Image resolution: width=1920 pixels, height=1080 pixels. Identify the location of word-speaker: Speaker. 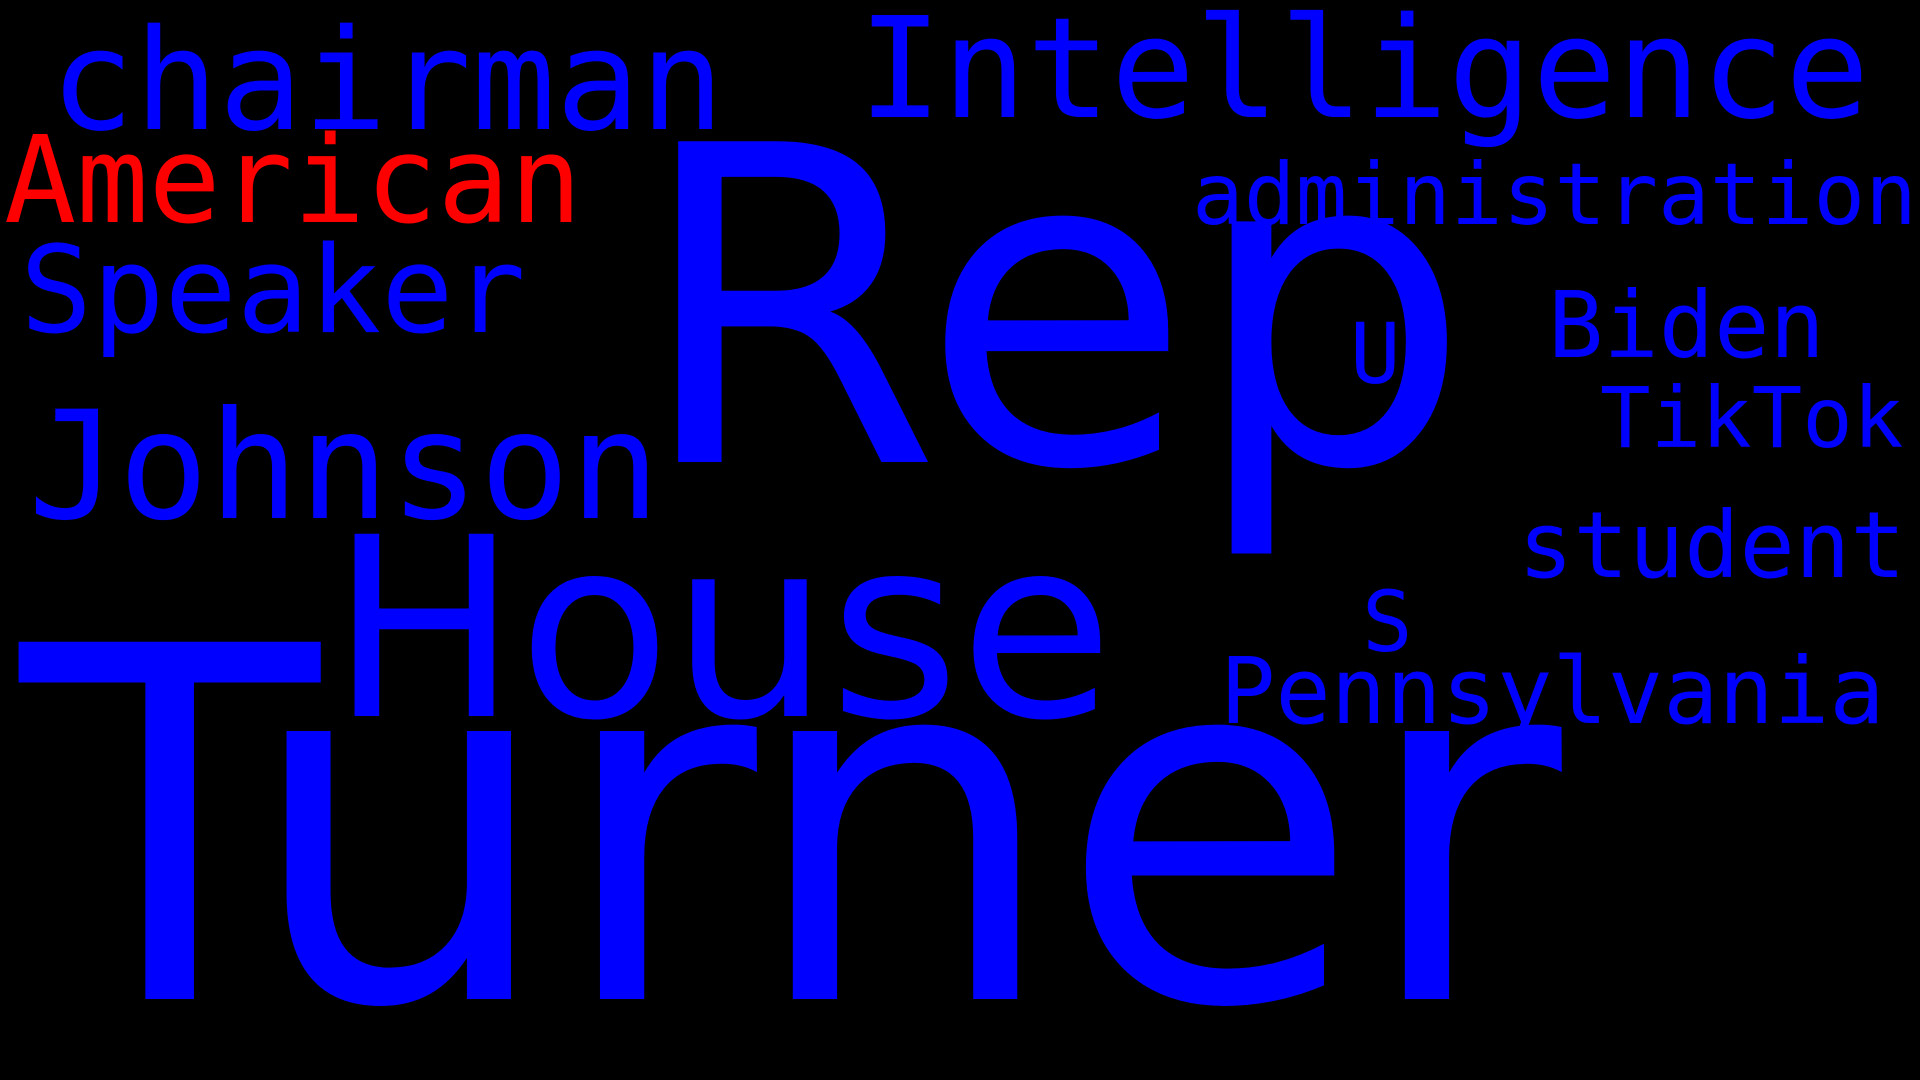
(273, 291).